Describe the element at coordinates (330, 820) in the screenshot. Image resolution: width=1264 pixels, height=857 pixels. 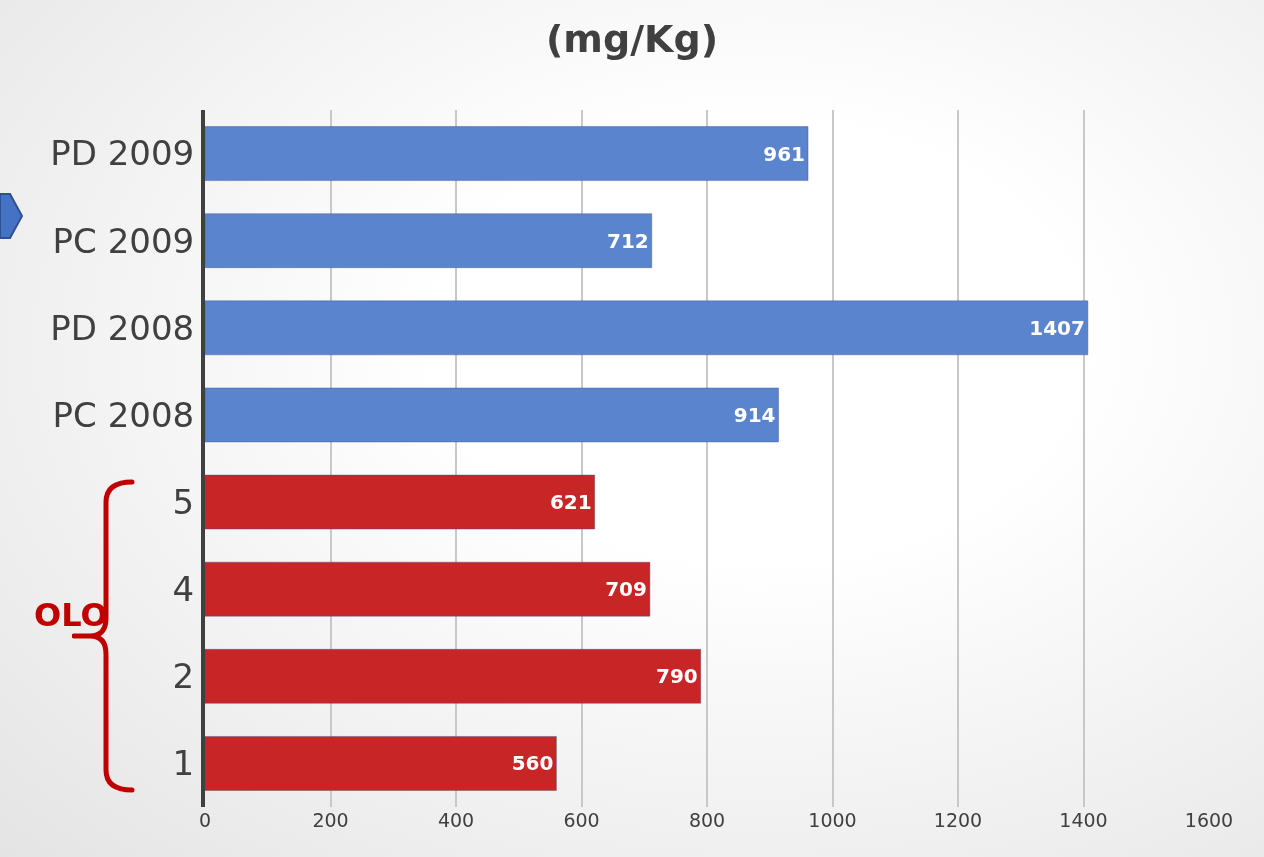
I see `x-tick-label: 200` at that location.